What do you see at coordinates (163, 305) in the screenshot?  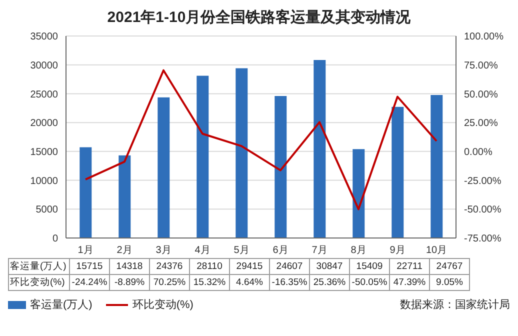 I see `legend-label: 环比变动(%)` at bounding box center [163, 305].